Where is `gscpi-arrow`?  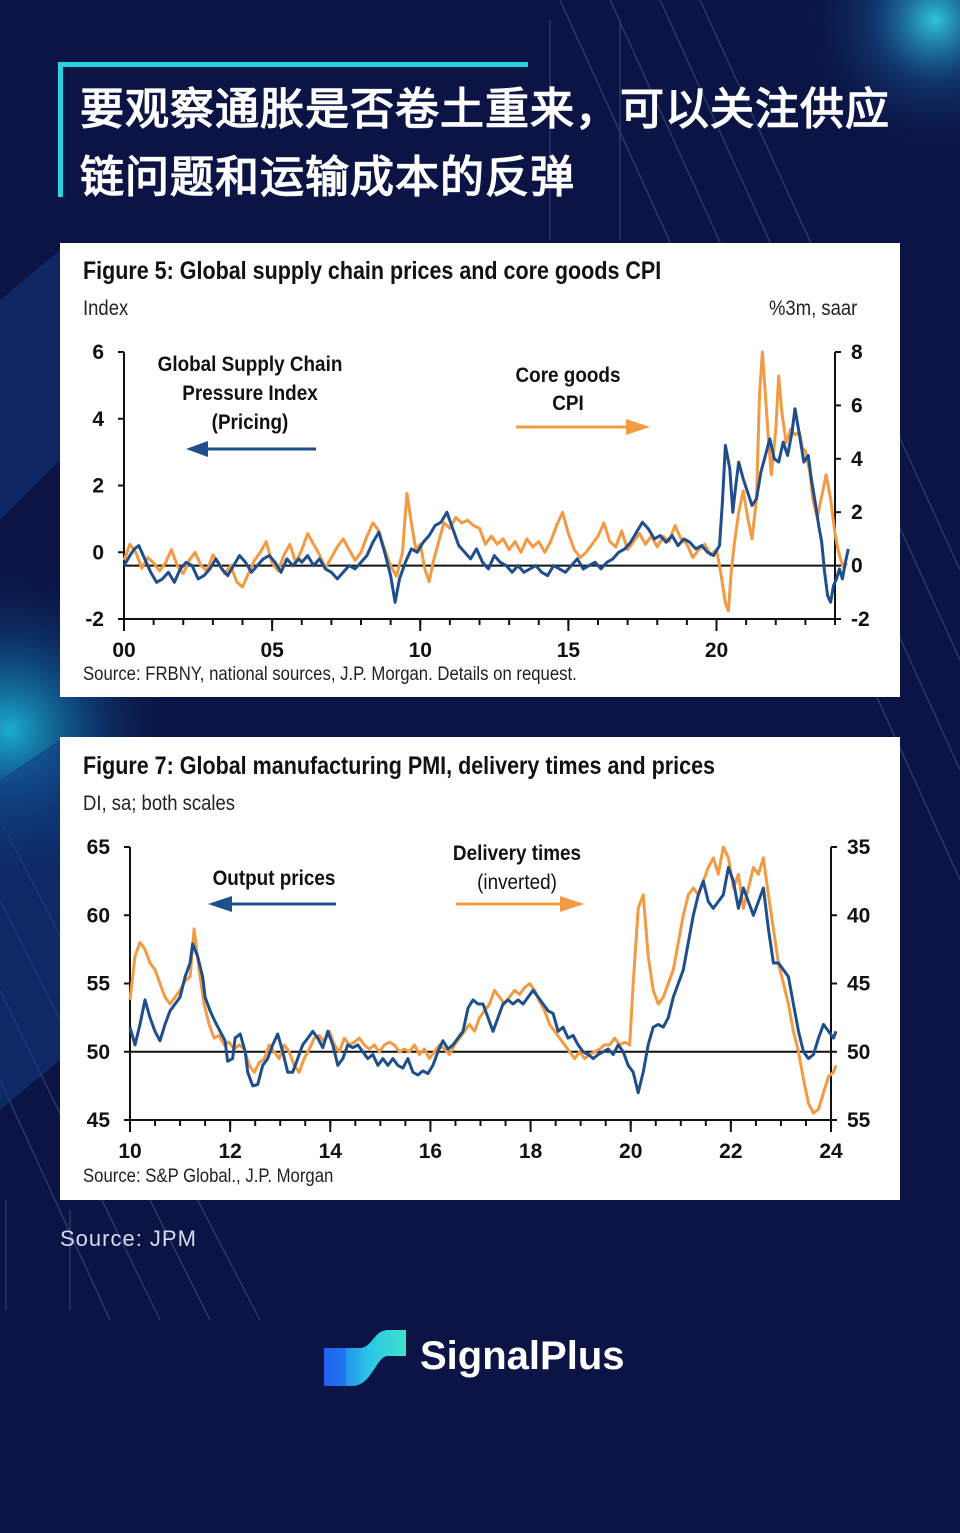 gscpi-arrow is located at coordinates (251, 449).